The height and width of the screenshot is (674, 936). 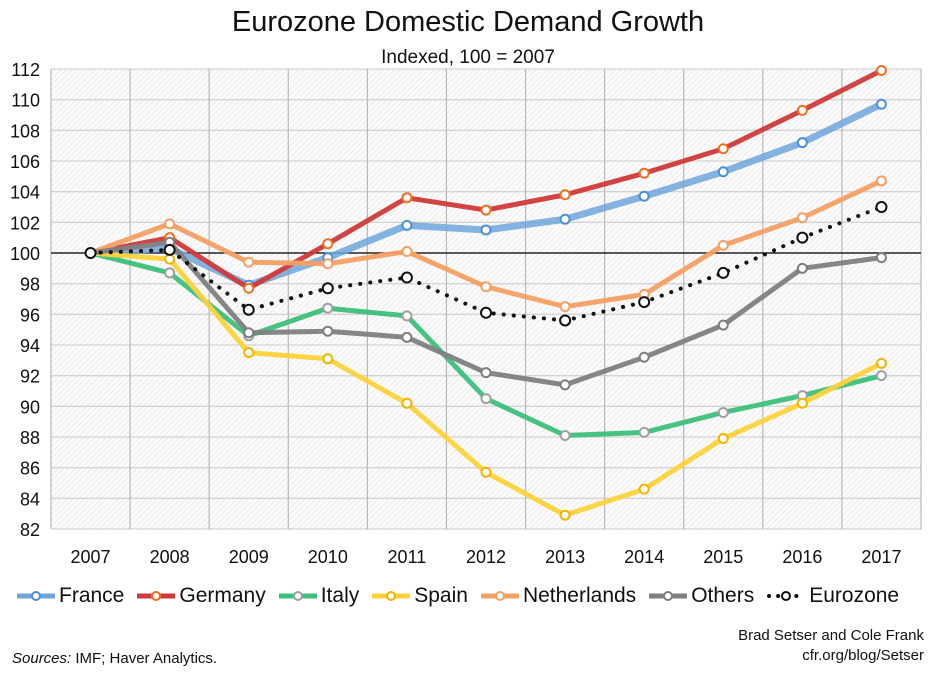 I want to click on y-tick-label: 102, so click(x=25, y=223).